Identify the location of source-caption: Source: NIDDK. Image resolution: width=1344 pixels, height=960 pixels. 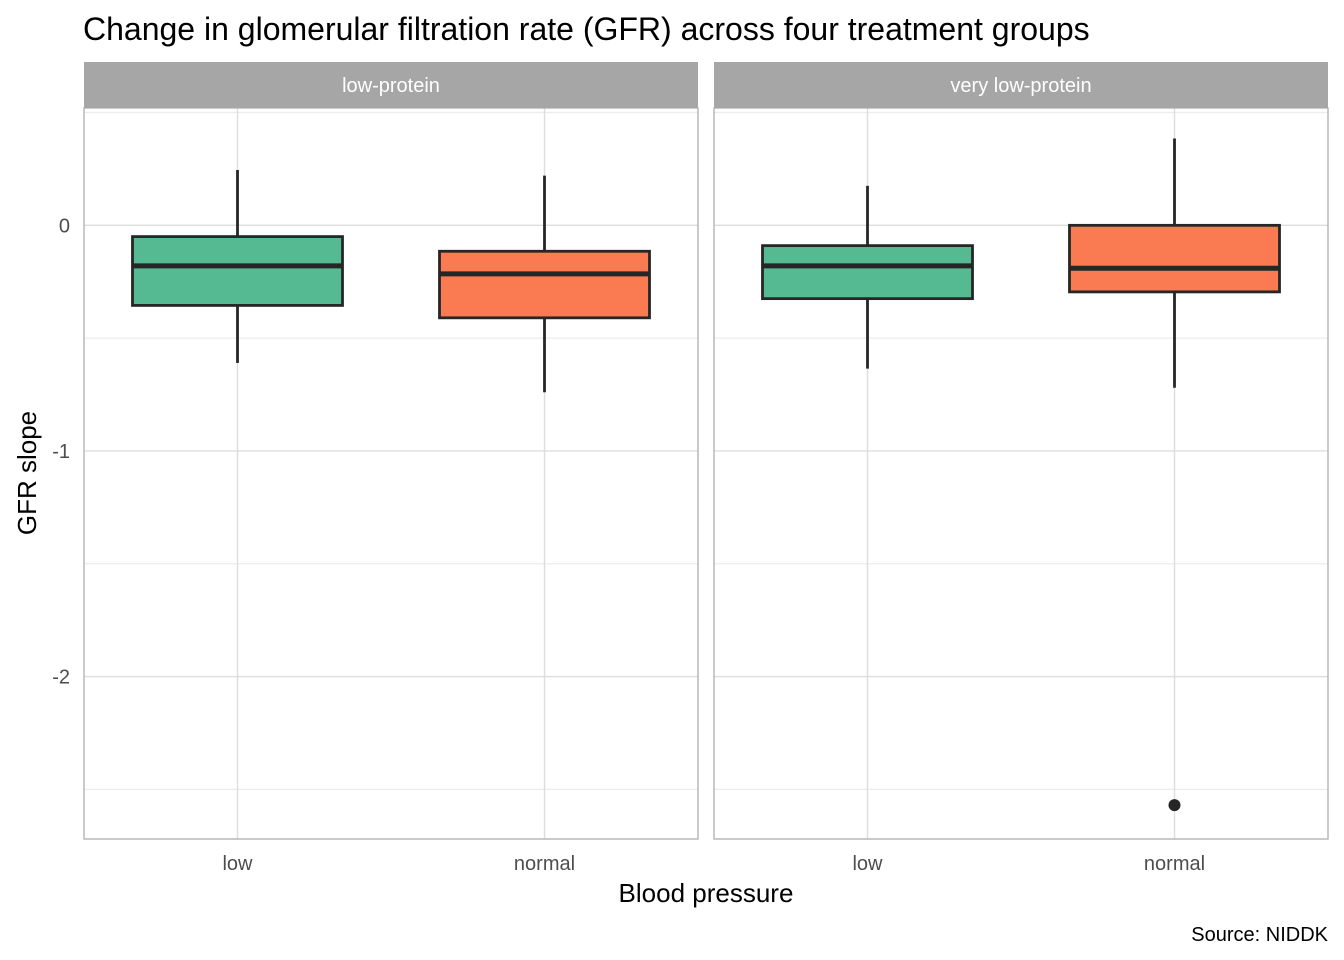
(1259, 935).